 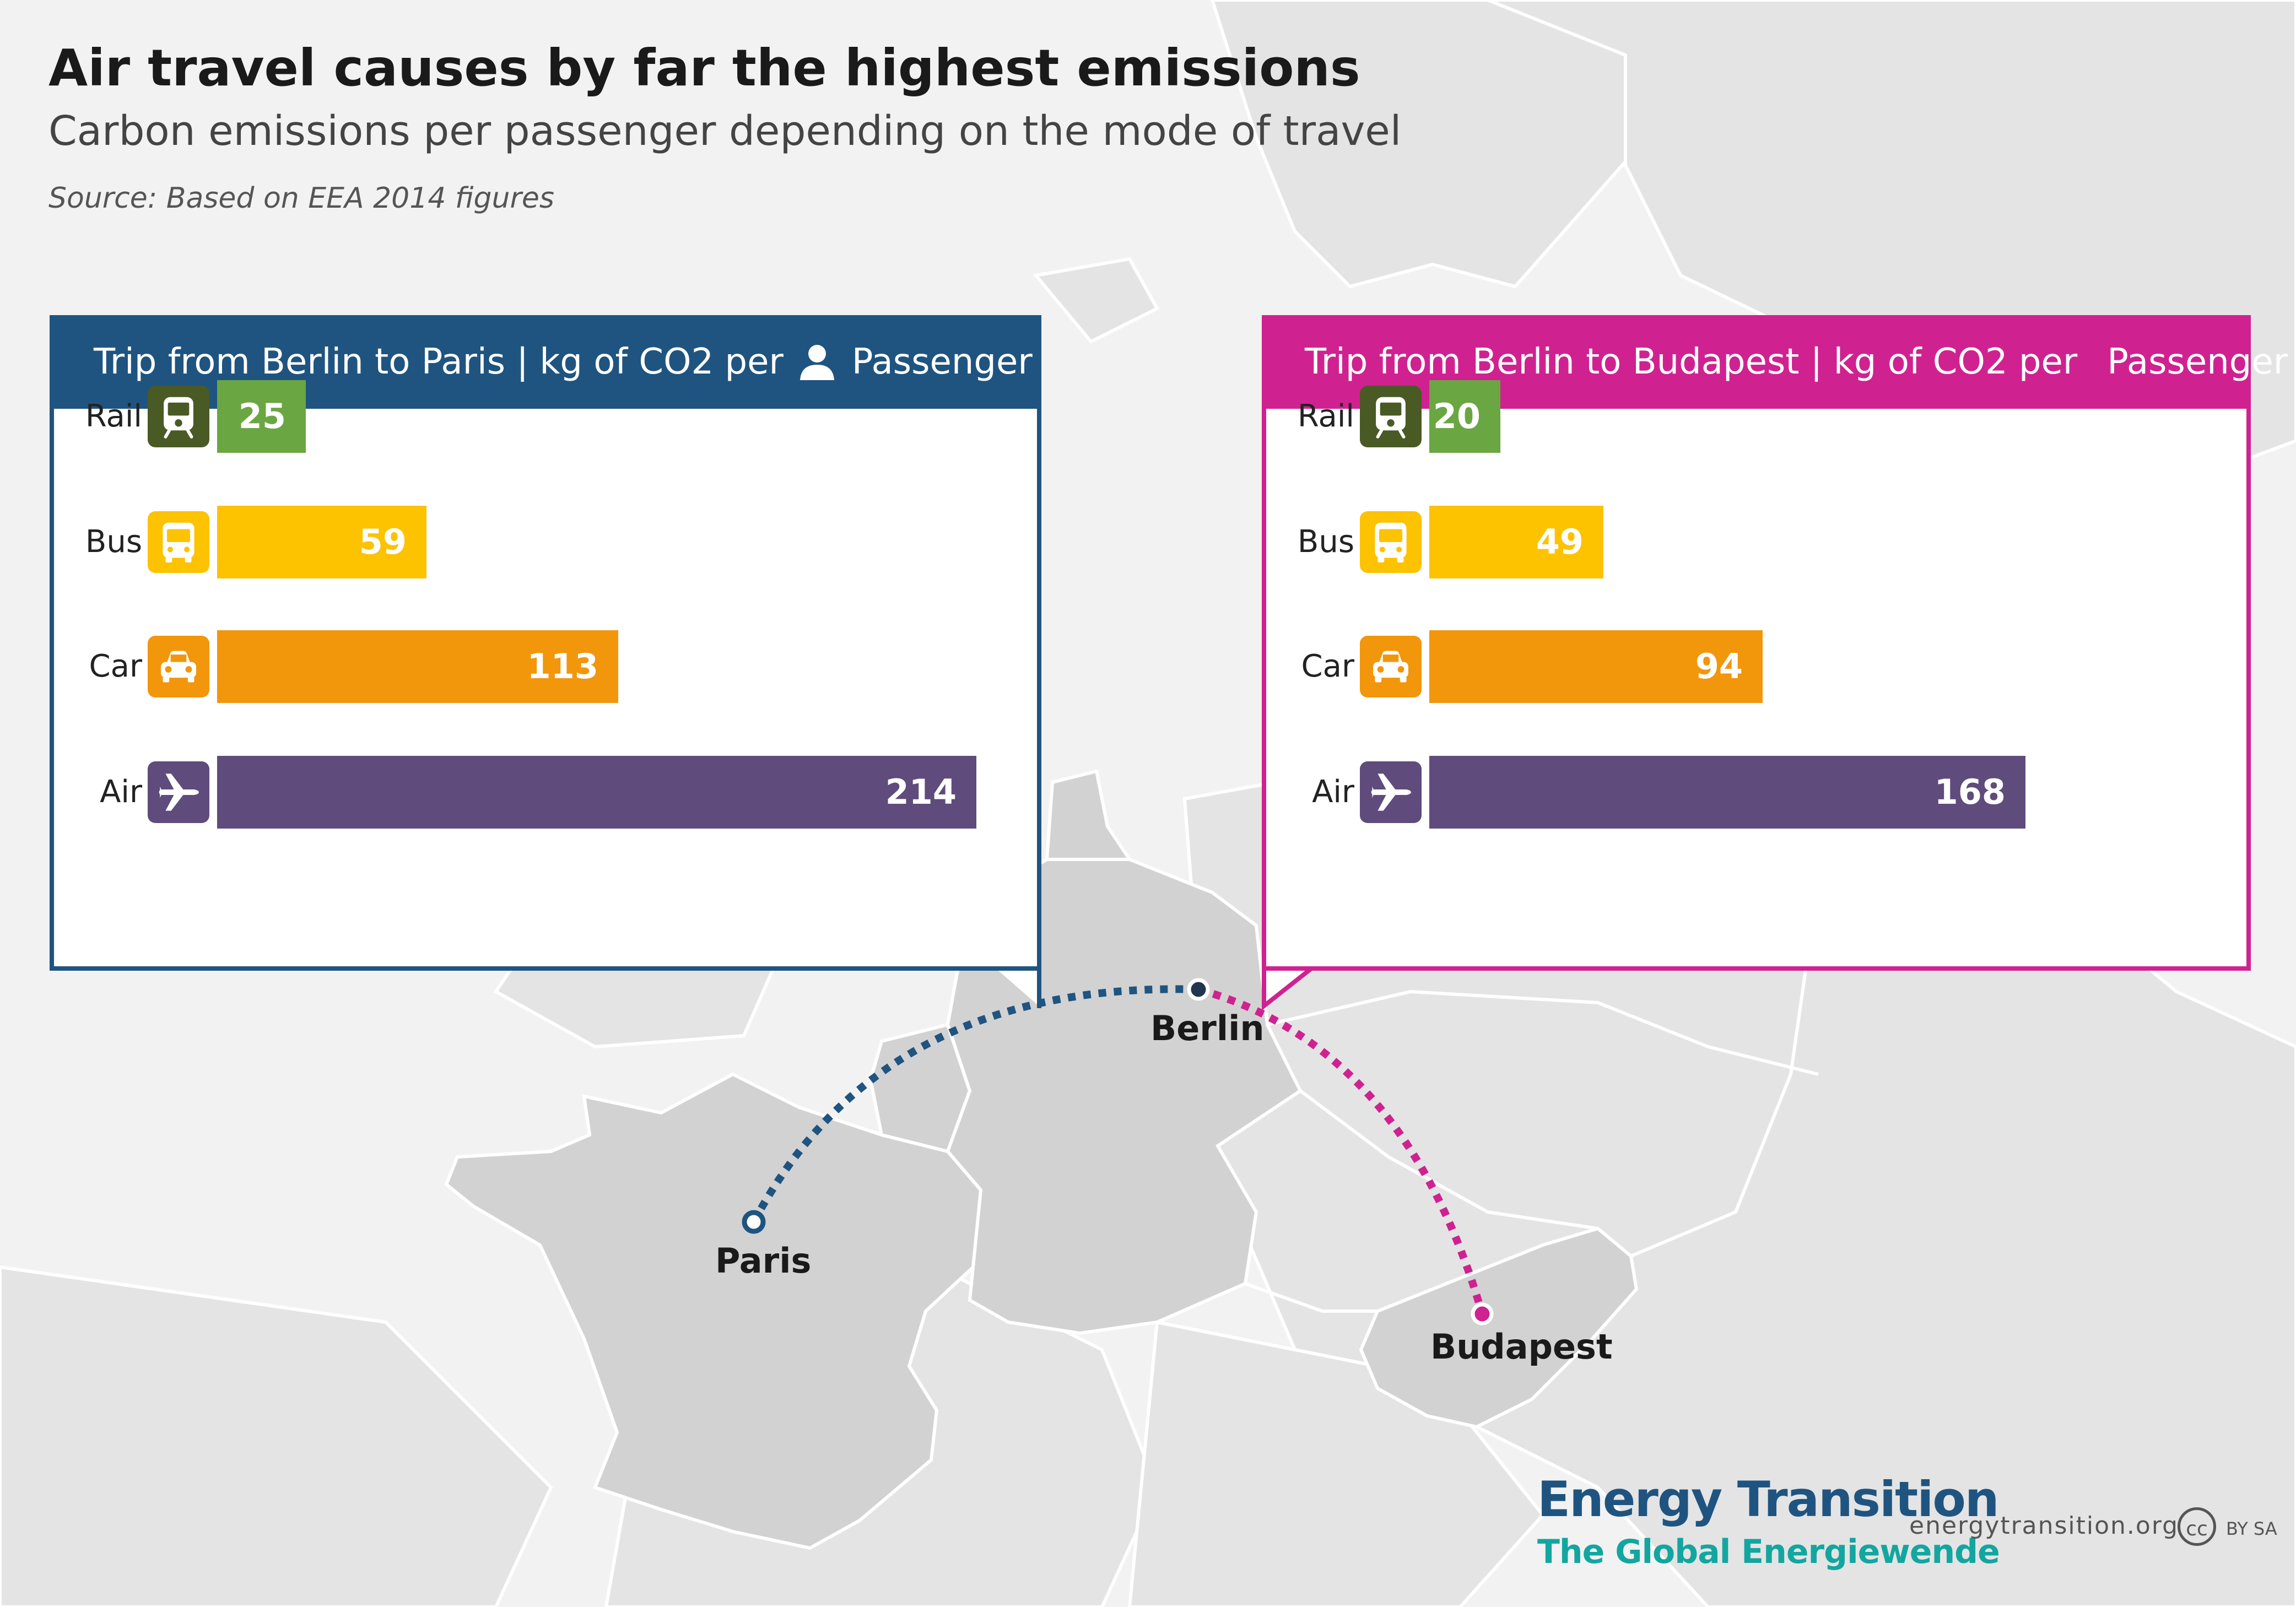 I want to click on source-note: Source: Based on EEA 2014 figures, so click(x=301, y=198).